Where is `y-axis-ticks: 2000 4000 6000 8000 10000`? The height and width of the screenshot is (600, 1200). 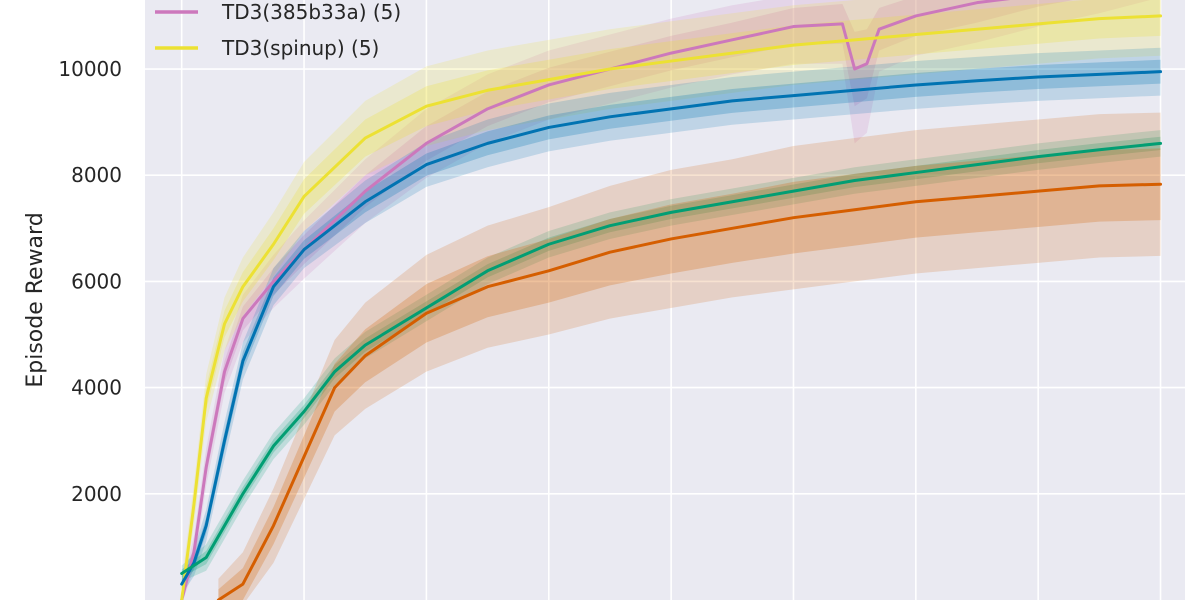 y-axis-ticks: 2000 4000 6000 8000 10000 is located at coordinates (90, 281).